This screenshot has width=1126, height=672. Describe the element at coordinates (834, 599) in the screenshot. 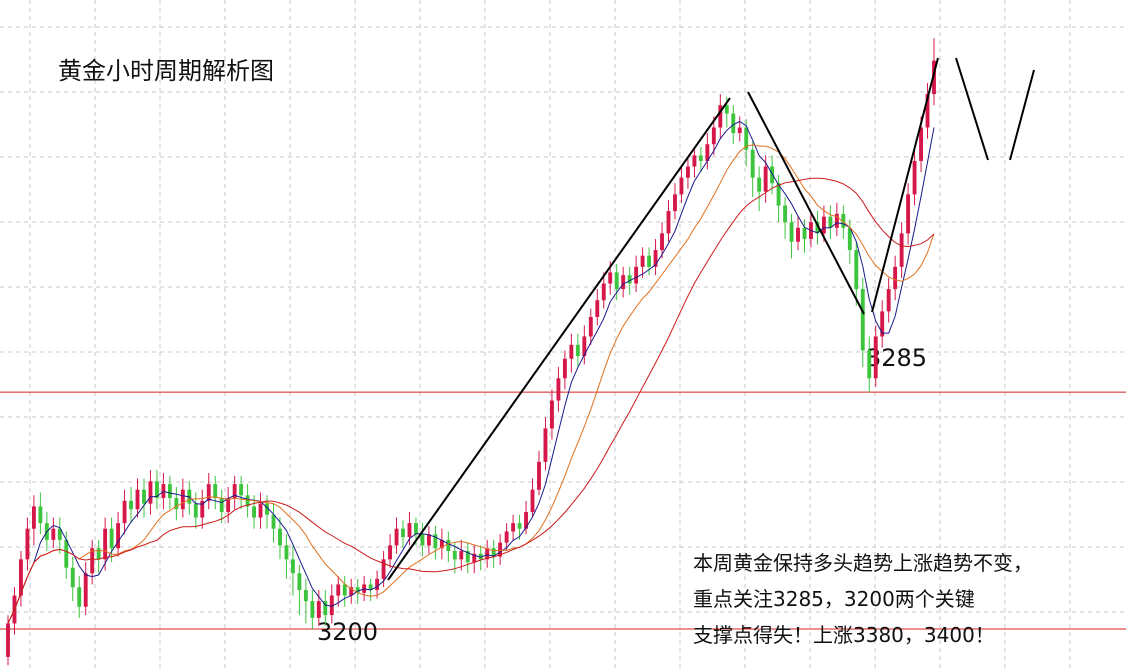

I see `annotation-line-2: 重点关注3285，3200两个关键` at that location.